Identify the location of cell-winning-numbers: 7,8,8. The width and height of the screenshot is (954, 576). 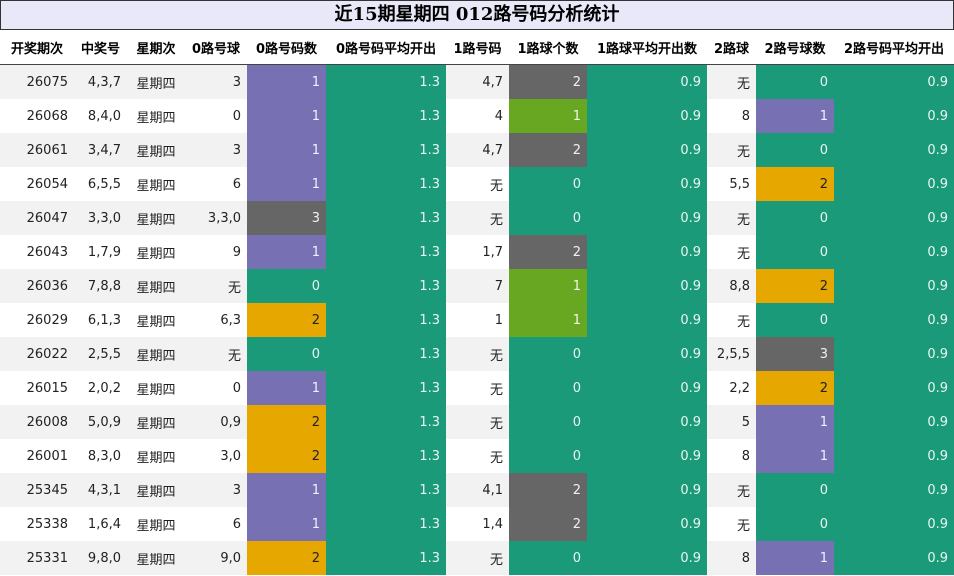
(100, 286).